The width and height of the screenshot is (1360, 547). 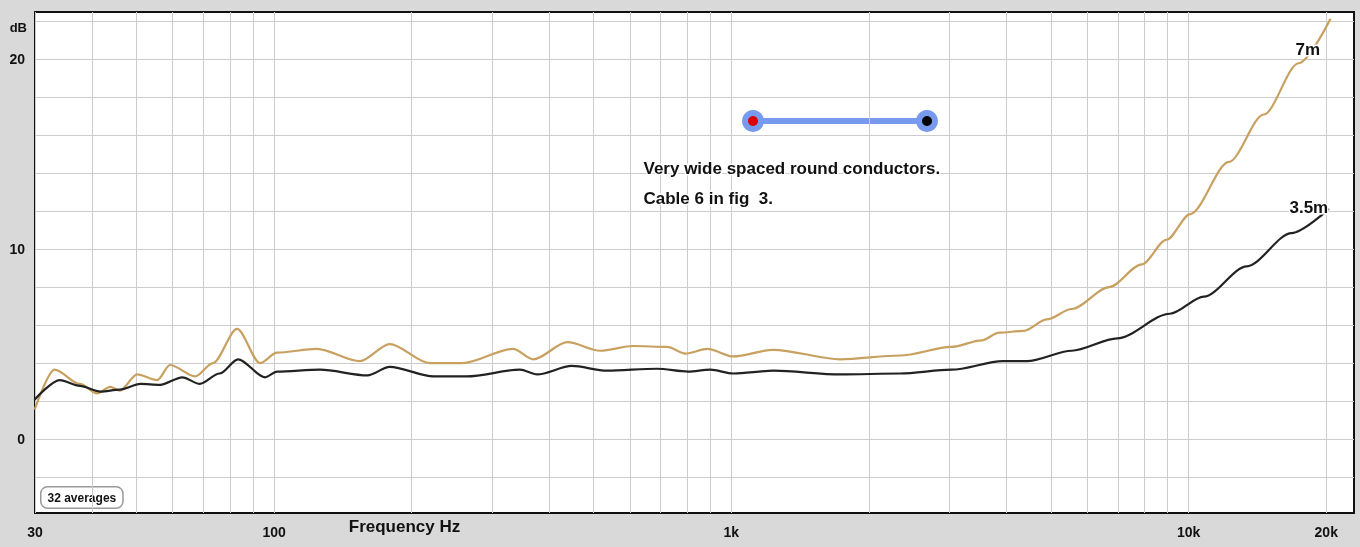 I want to click on series-label: 3.5m, so click(x=1309, y=207).